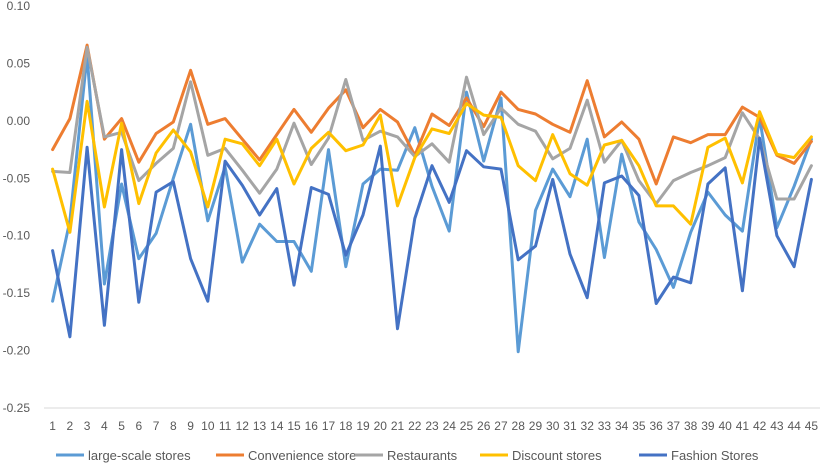 The image size is (827, 469). Describe the element at coordinates (501, 426) in the screenshot. I see `x-tick-label: 27` at that location.